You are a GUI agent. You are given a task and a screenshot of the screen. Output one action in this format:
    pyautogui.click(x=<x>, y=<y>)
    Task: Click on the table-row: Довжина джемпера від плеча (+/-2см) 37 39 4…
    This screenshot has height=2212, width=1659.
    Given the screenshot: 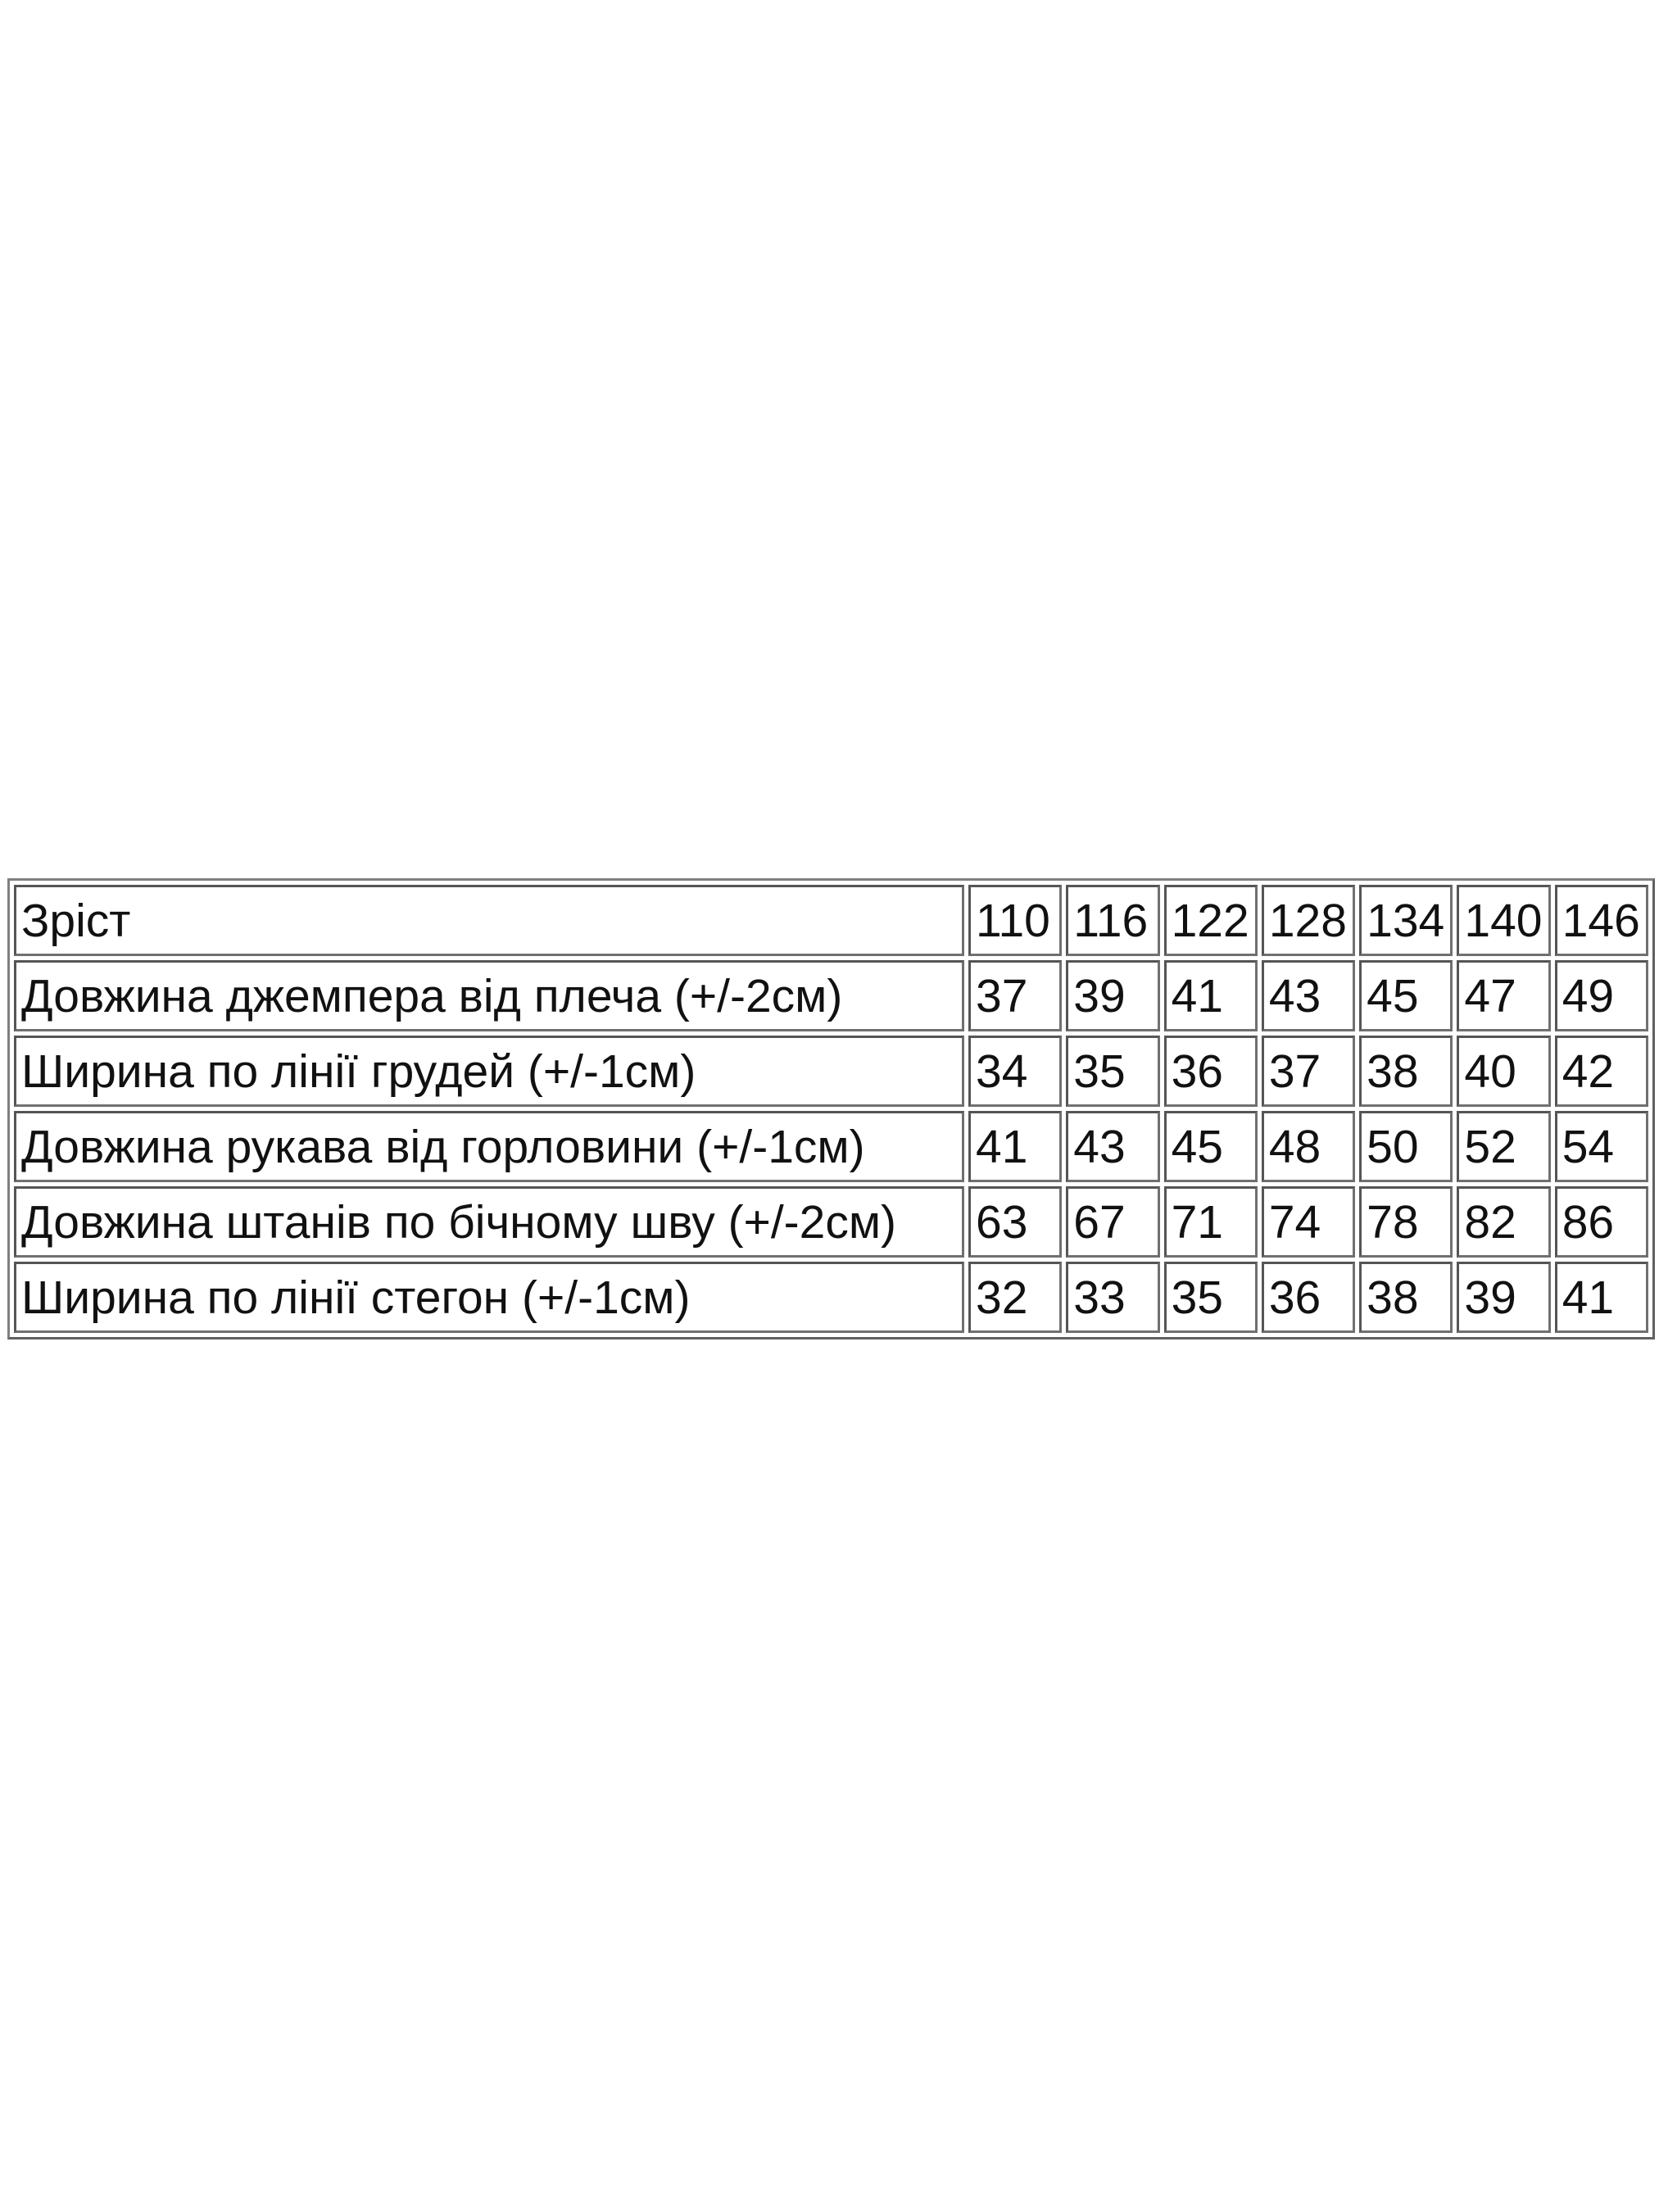 What is the action you would take?
    pyautogui.click(x=831, y=995)
    